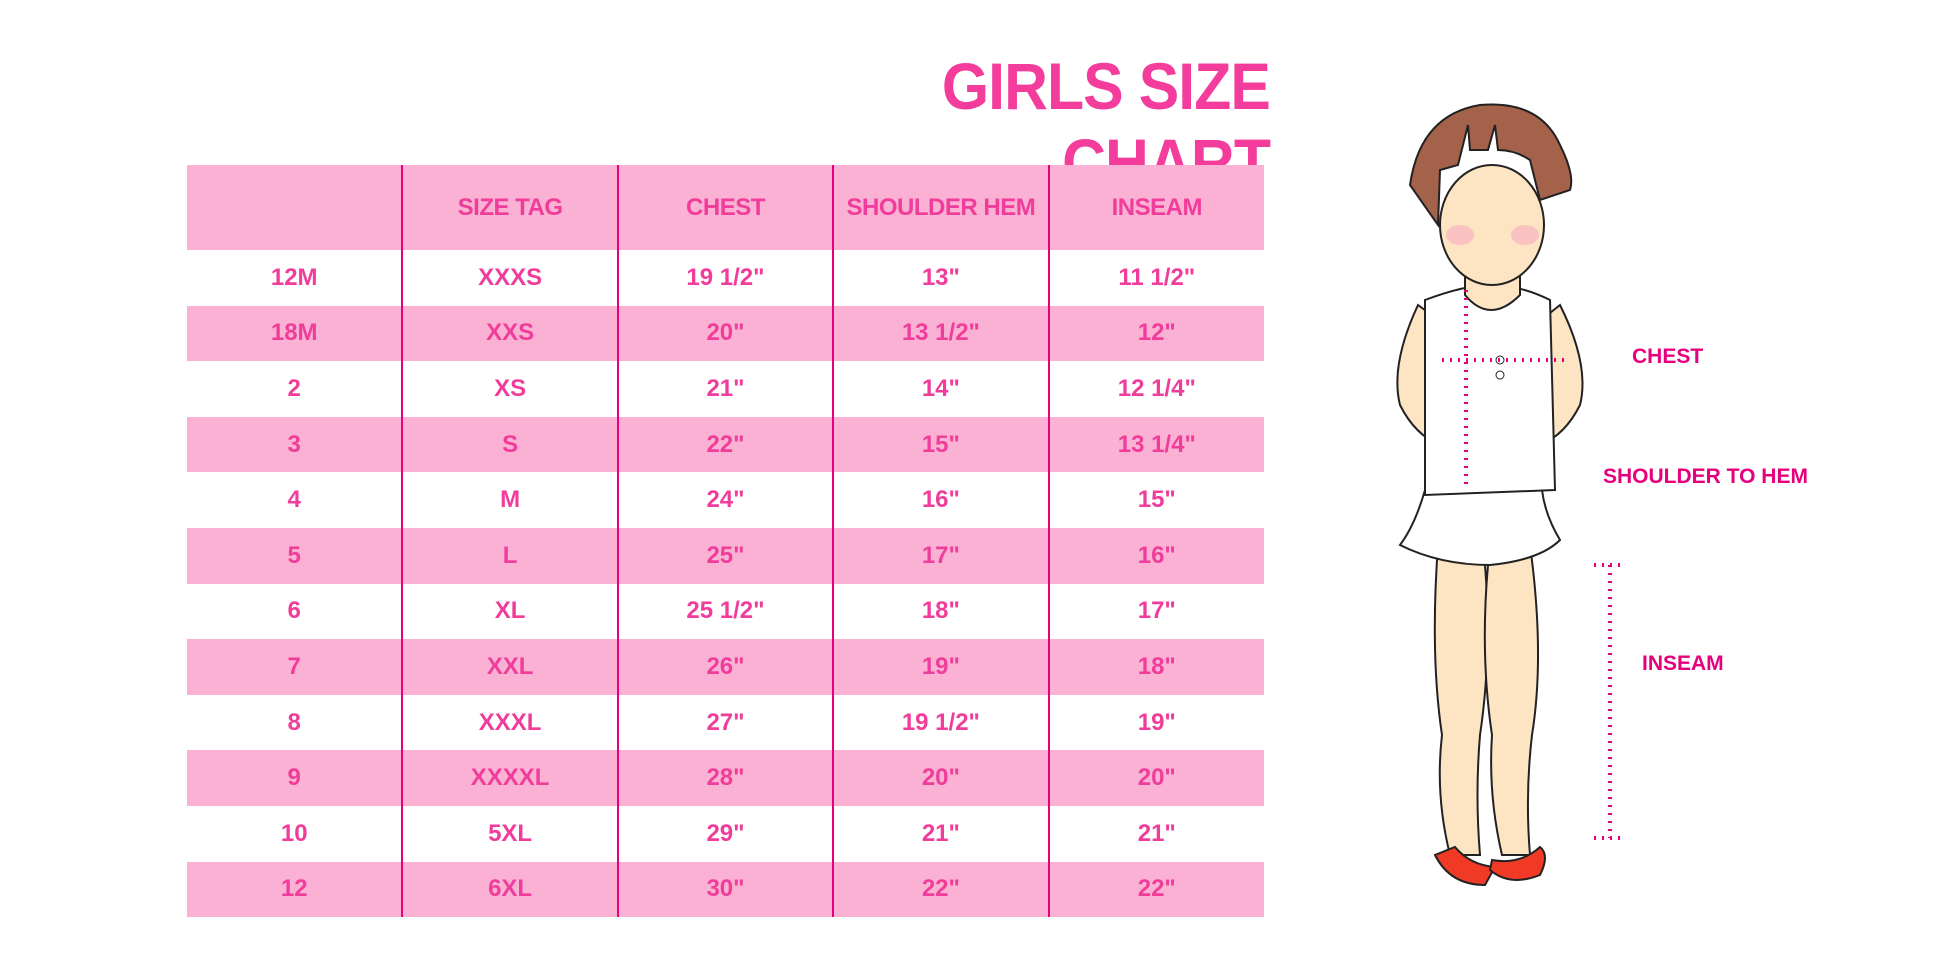 This screenshot has width=1946, height=973. I want to click on table-cell: XXS, so click(509, 333).